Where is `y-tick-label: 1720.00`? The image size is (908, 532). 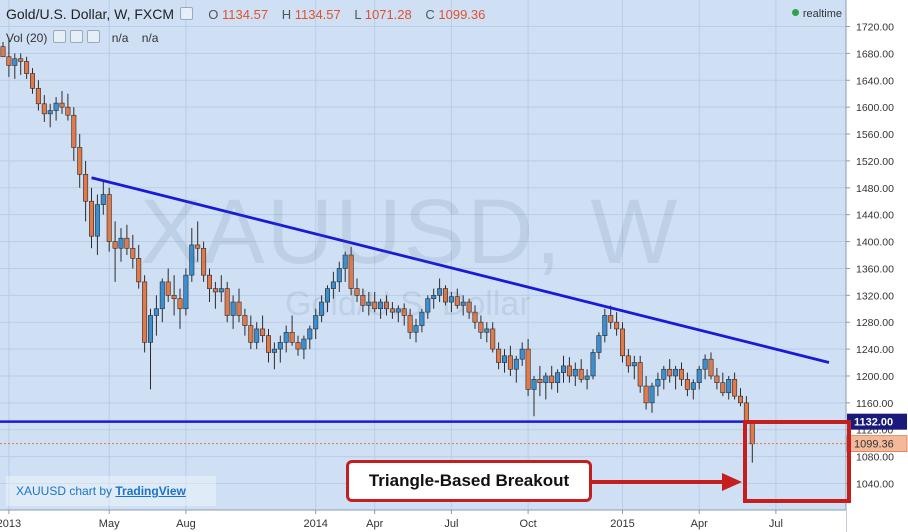
y-tick-label: 1720.00 is located at coordinates (875, 28).